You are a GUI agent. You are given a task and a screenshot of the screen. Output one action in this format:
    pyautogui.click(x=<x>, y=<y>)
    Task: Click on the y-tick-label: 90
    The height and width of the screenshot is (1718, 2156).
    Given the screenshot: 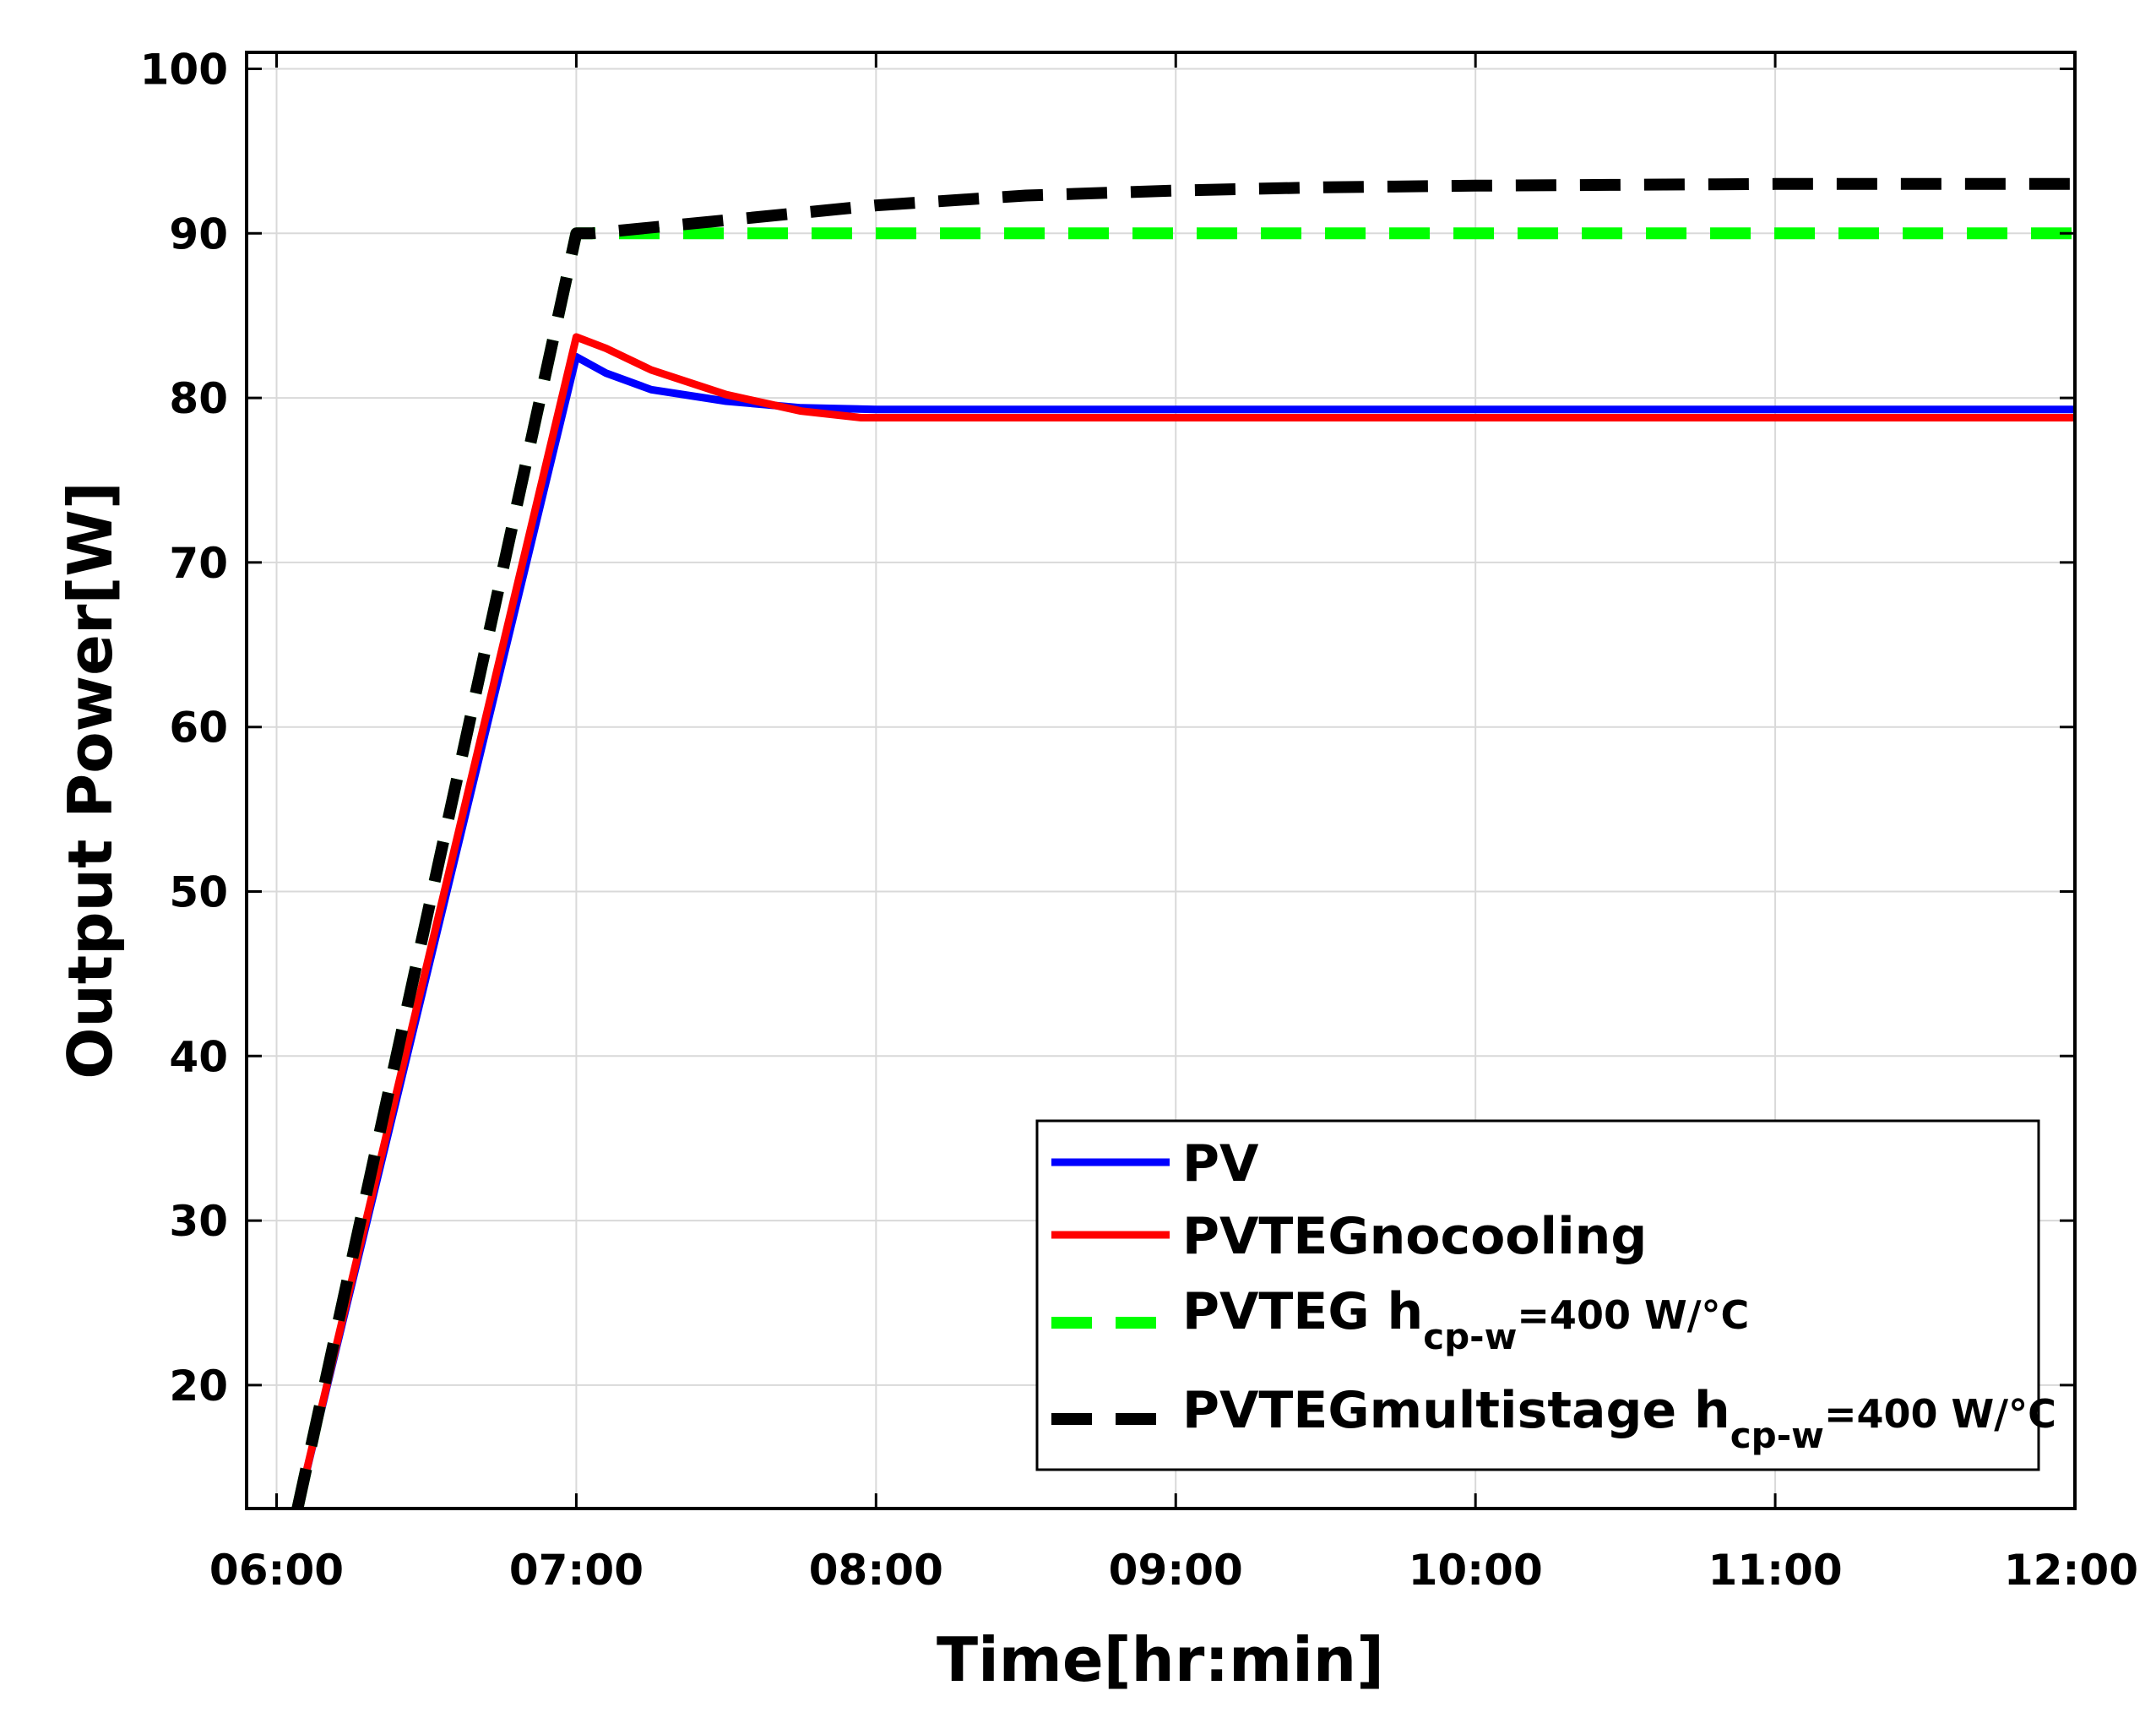 What is the action you would take?
    pyautogui.click(x=198, y=233)
    